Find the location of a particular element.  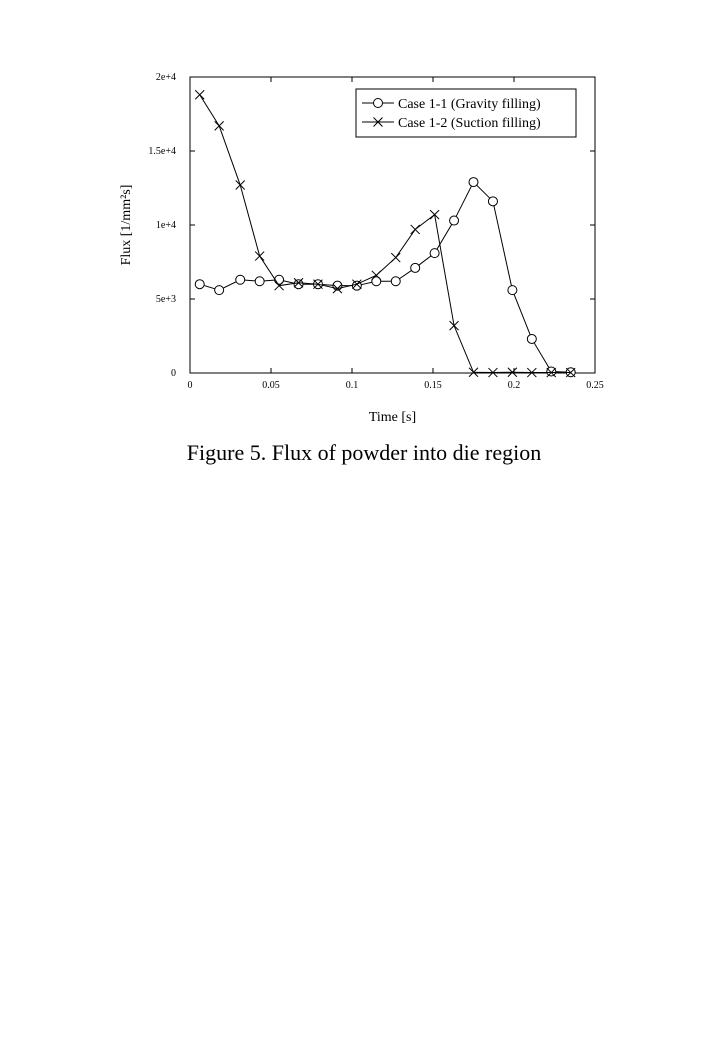

legend-entry-suction: Case 1-2 (Suction filling) is located at coordinates (451, 123).